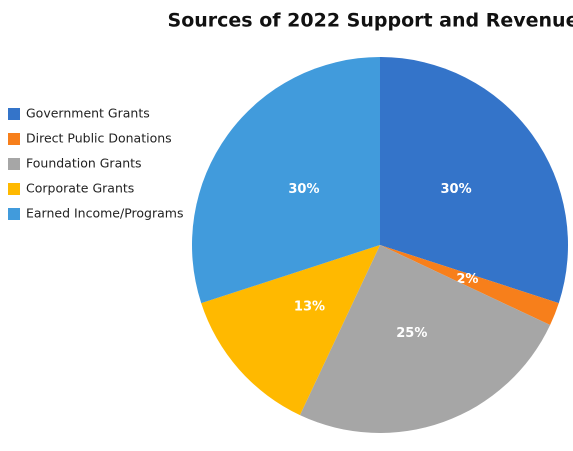  I want to click on legend-label: Earned Income/Programs, so click(104, 213).